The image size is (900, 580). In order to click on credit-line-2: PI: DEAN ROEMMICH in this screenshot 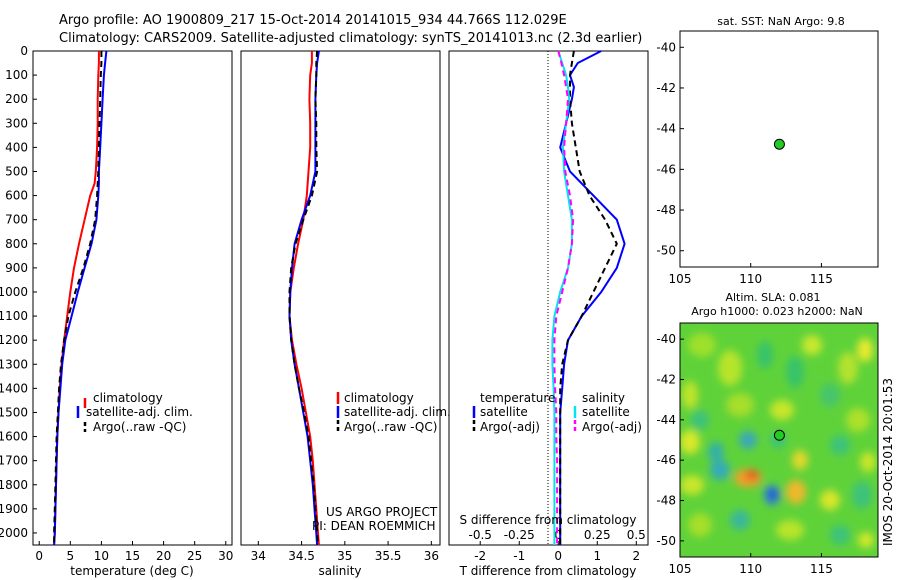, I will do `click(373, 526)`.